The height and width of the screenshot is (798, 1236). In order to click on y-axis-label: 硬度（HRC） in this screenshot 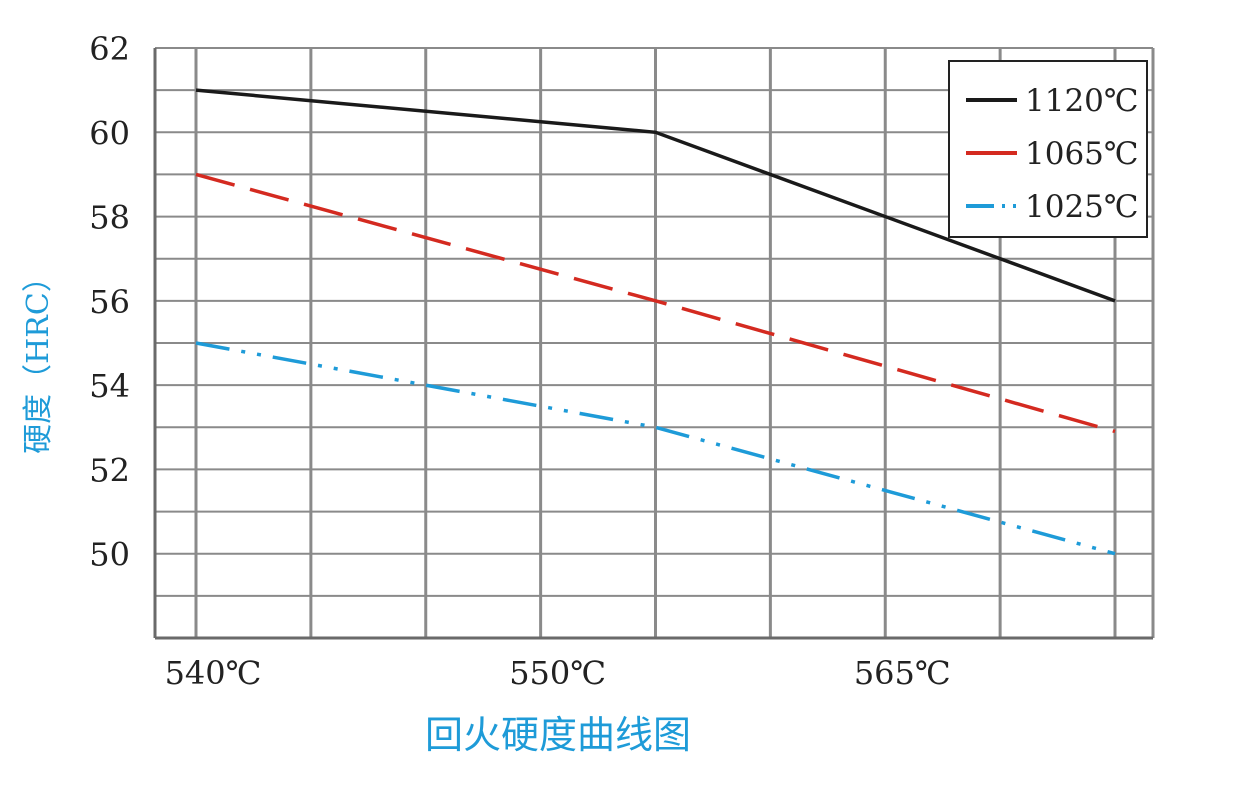, I will do `click(38, 358)`.